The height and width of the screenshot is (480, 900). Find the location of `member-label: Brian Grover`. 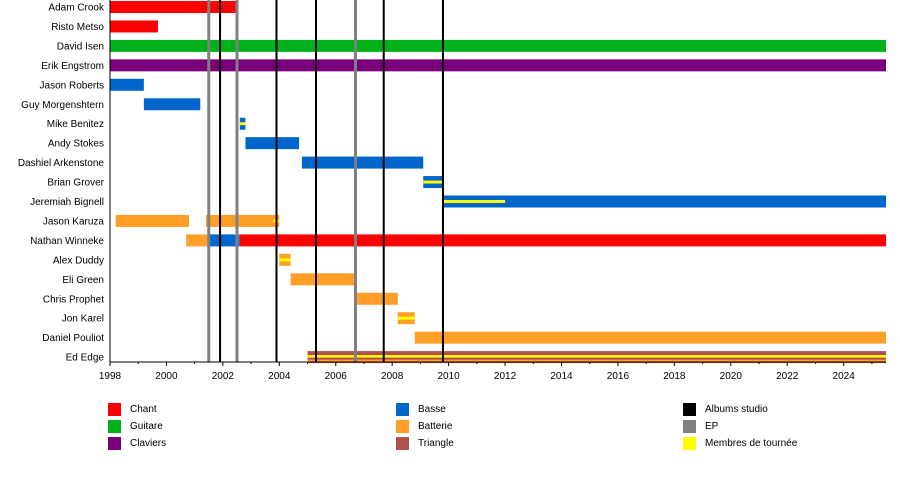

member-label: Brian Grover is located at coordinates (75, 183).